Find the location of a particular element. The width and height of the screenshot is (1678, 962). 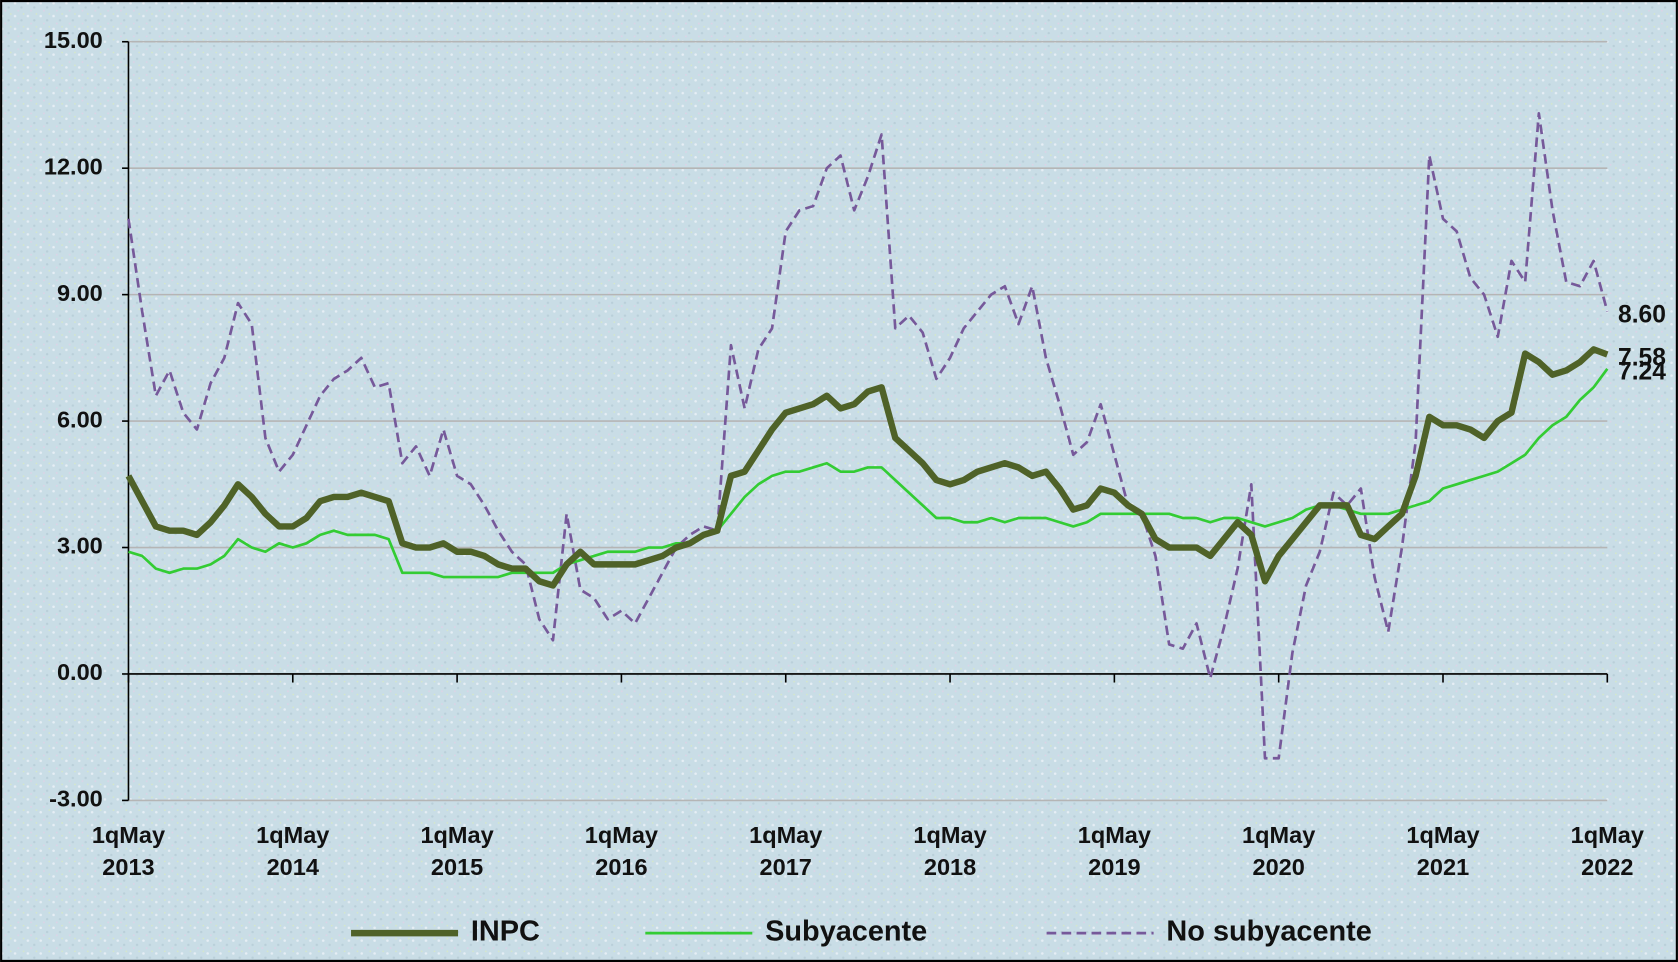

x-tick-label-line: 2020 is located at coordinates (1279, 867).